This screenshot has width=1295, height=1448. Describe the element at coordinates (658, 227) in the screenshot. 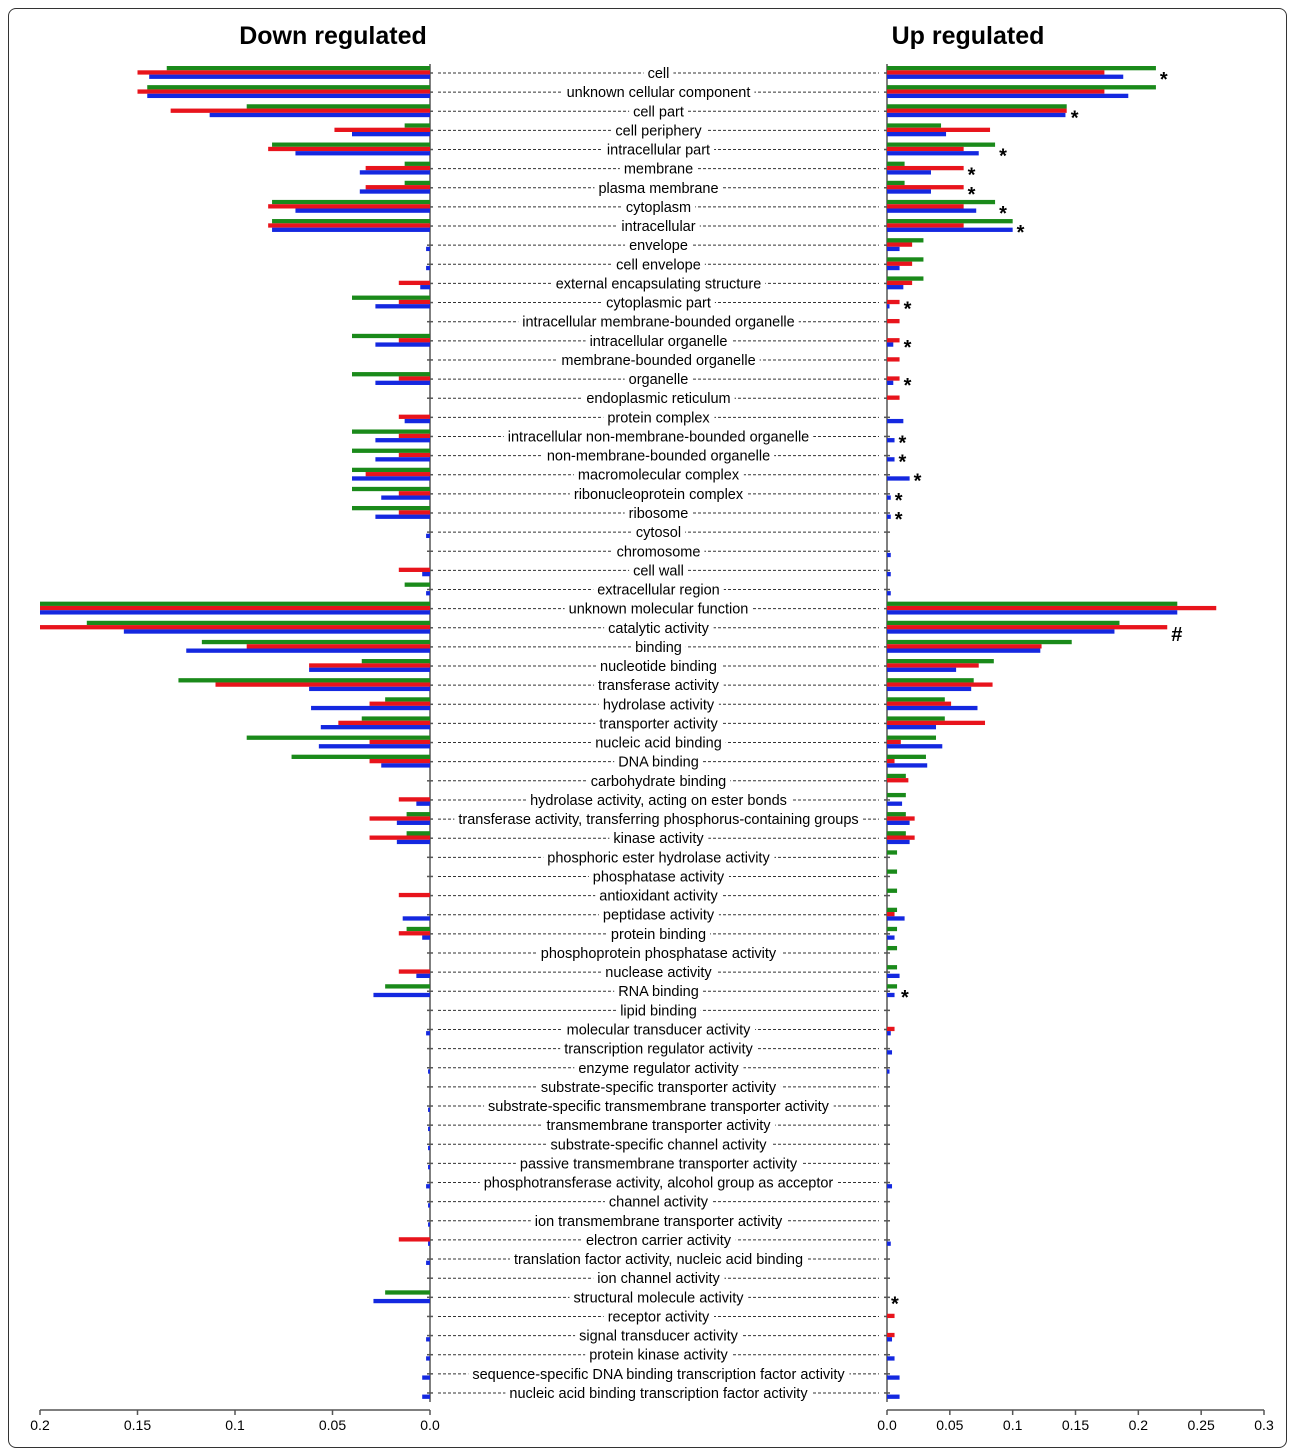

I see `category-label: intracellular` at that location.